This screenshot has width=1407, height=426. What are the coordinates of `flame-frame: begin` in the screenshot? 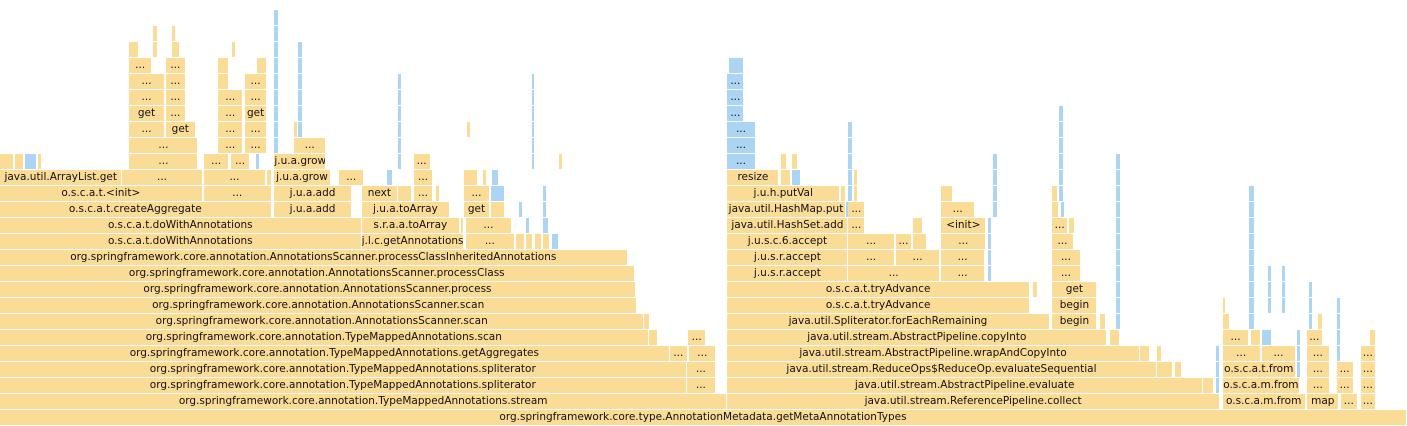 It's located at (1074, 321).